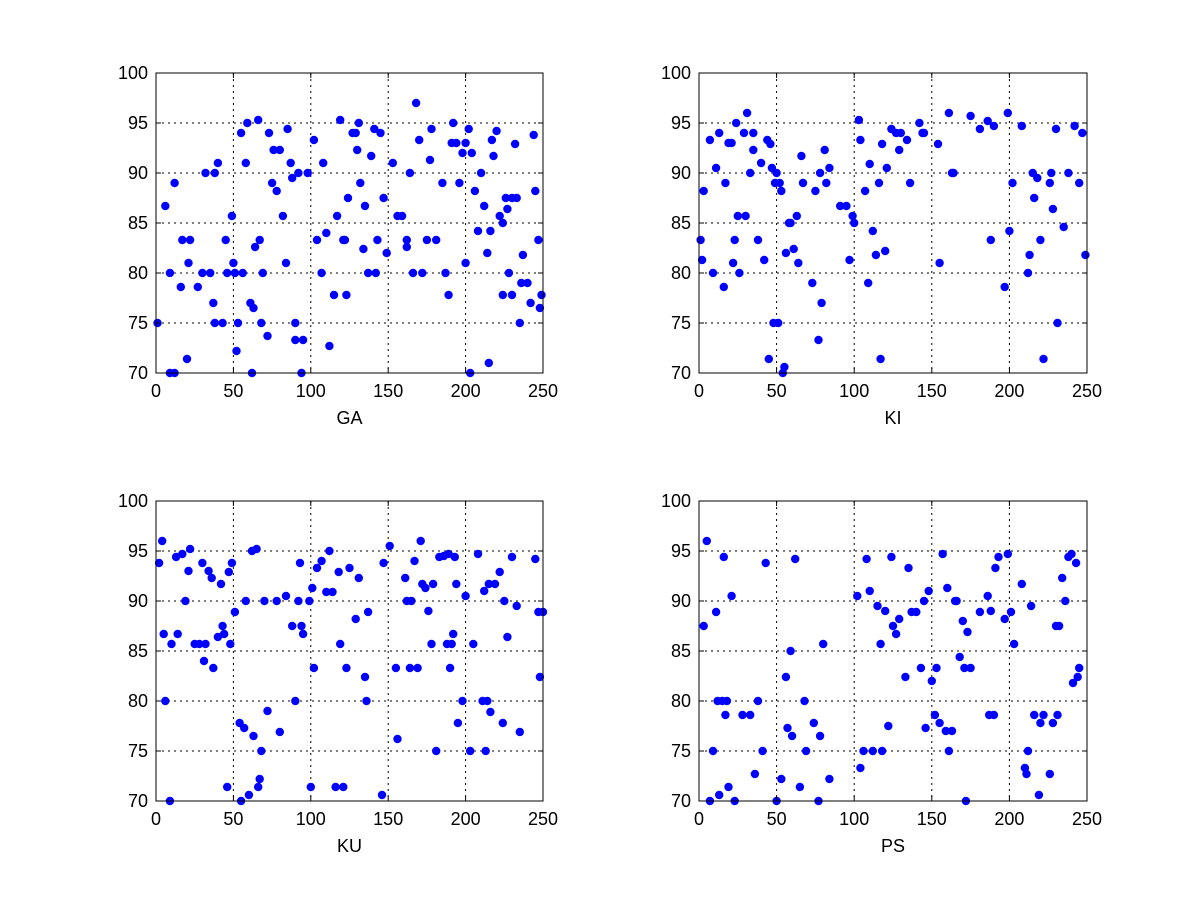 The width and height of the screenshot is (1200, 900). I want to click on y-axis: 70 75 80 85 90 95 100, so click(874, 651).